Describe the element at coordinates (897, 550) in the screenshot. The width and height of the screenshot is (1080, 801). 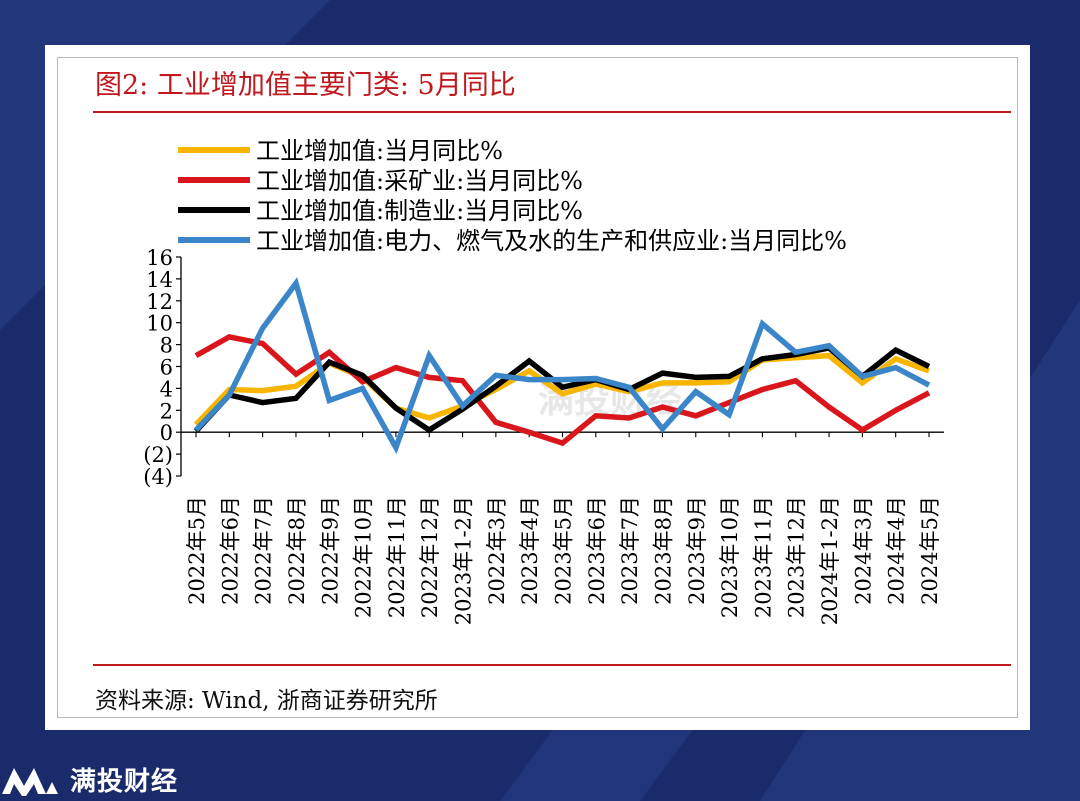
I see `x-tick-label: 2024年4月` at that location.